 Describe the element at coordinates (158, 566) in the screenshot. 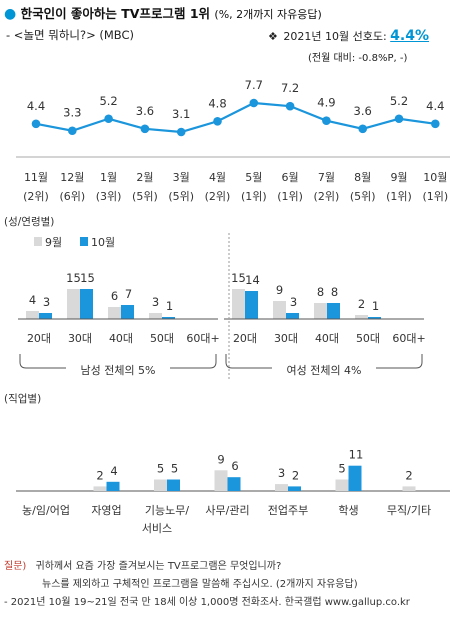

I see `question-line-1: 귀하께서 요즘 가장 즐겨보시는 TV프로그램은 무엇입니까?` at that location.